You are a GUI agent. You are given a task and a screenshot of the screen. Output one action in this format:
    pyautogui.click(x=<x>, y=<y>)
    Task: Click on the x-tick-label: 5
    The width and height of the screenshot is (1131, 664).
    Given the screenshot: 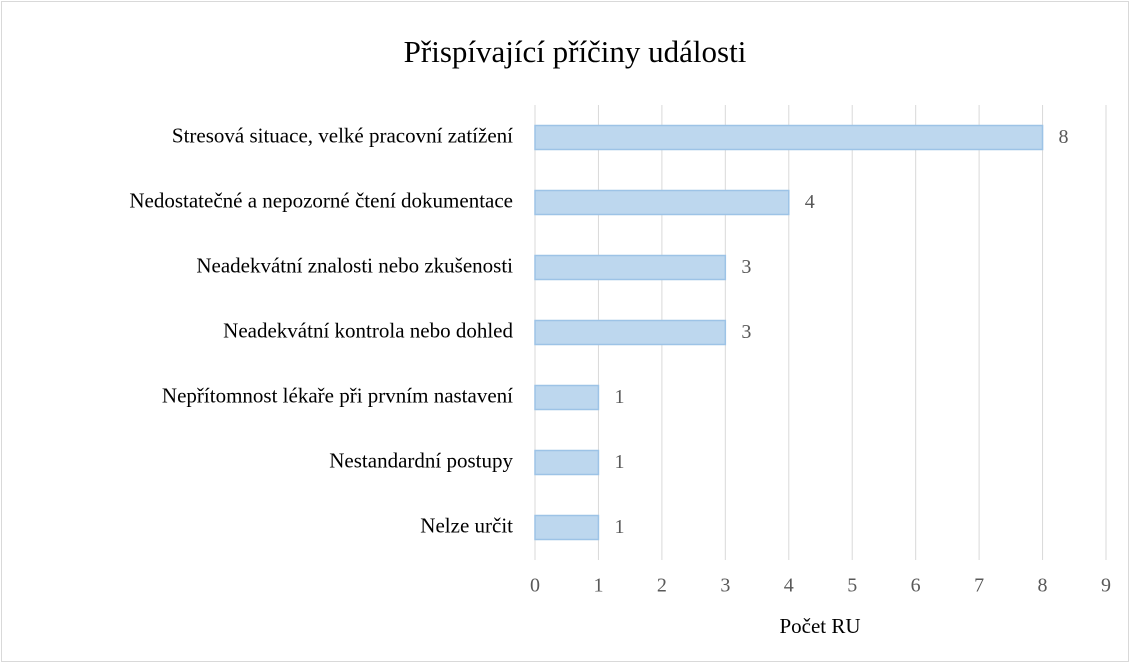 What is the action you would take?
    pyautogui.click(x=852, y=586)
    